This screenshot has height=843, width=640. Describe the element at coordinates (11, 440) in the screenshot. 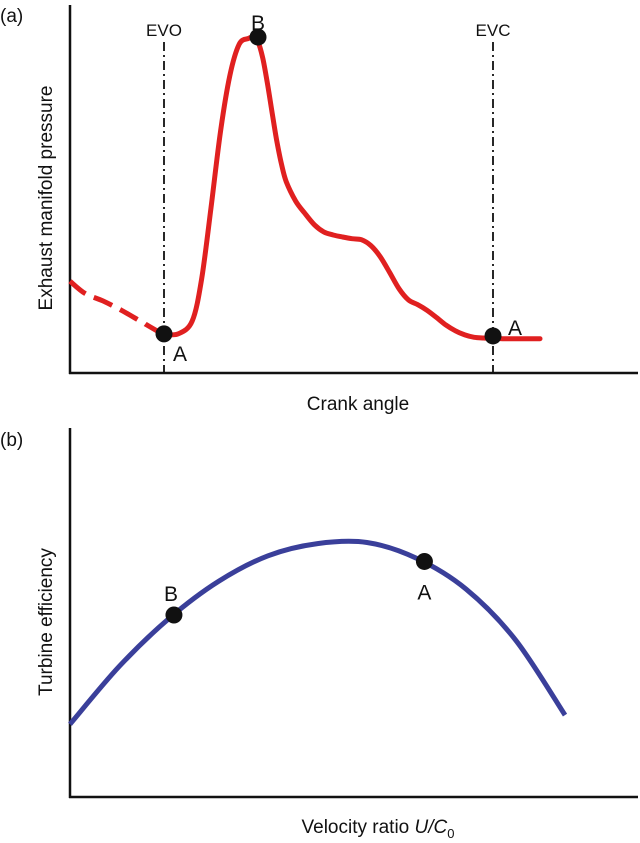

I see `panel-b-label: (b)` at that location.